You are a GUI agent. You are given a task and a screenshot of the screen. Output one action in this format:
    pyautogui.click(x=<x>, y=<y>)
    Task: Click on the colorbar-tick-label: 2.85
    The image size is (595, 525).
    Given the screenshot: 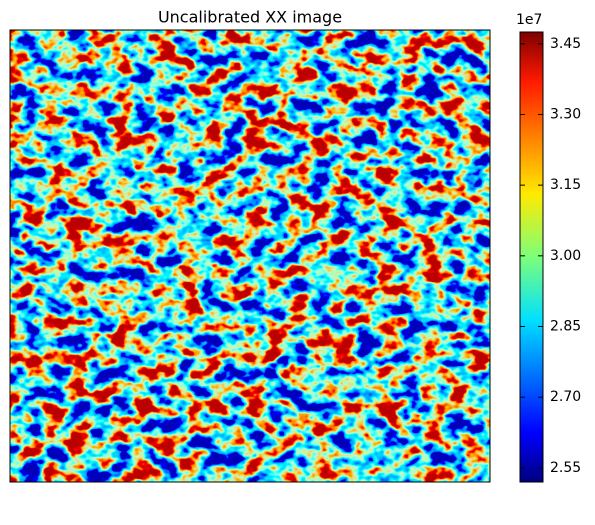 What is the action you would take?
    pyautogui.click(x=565, y=327)
    